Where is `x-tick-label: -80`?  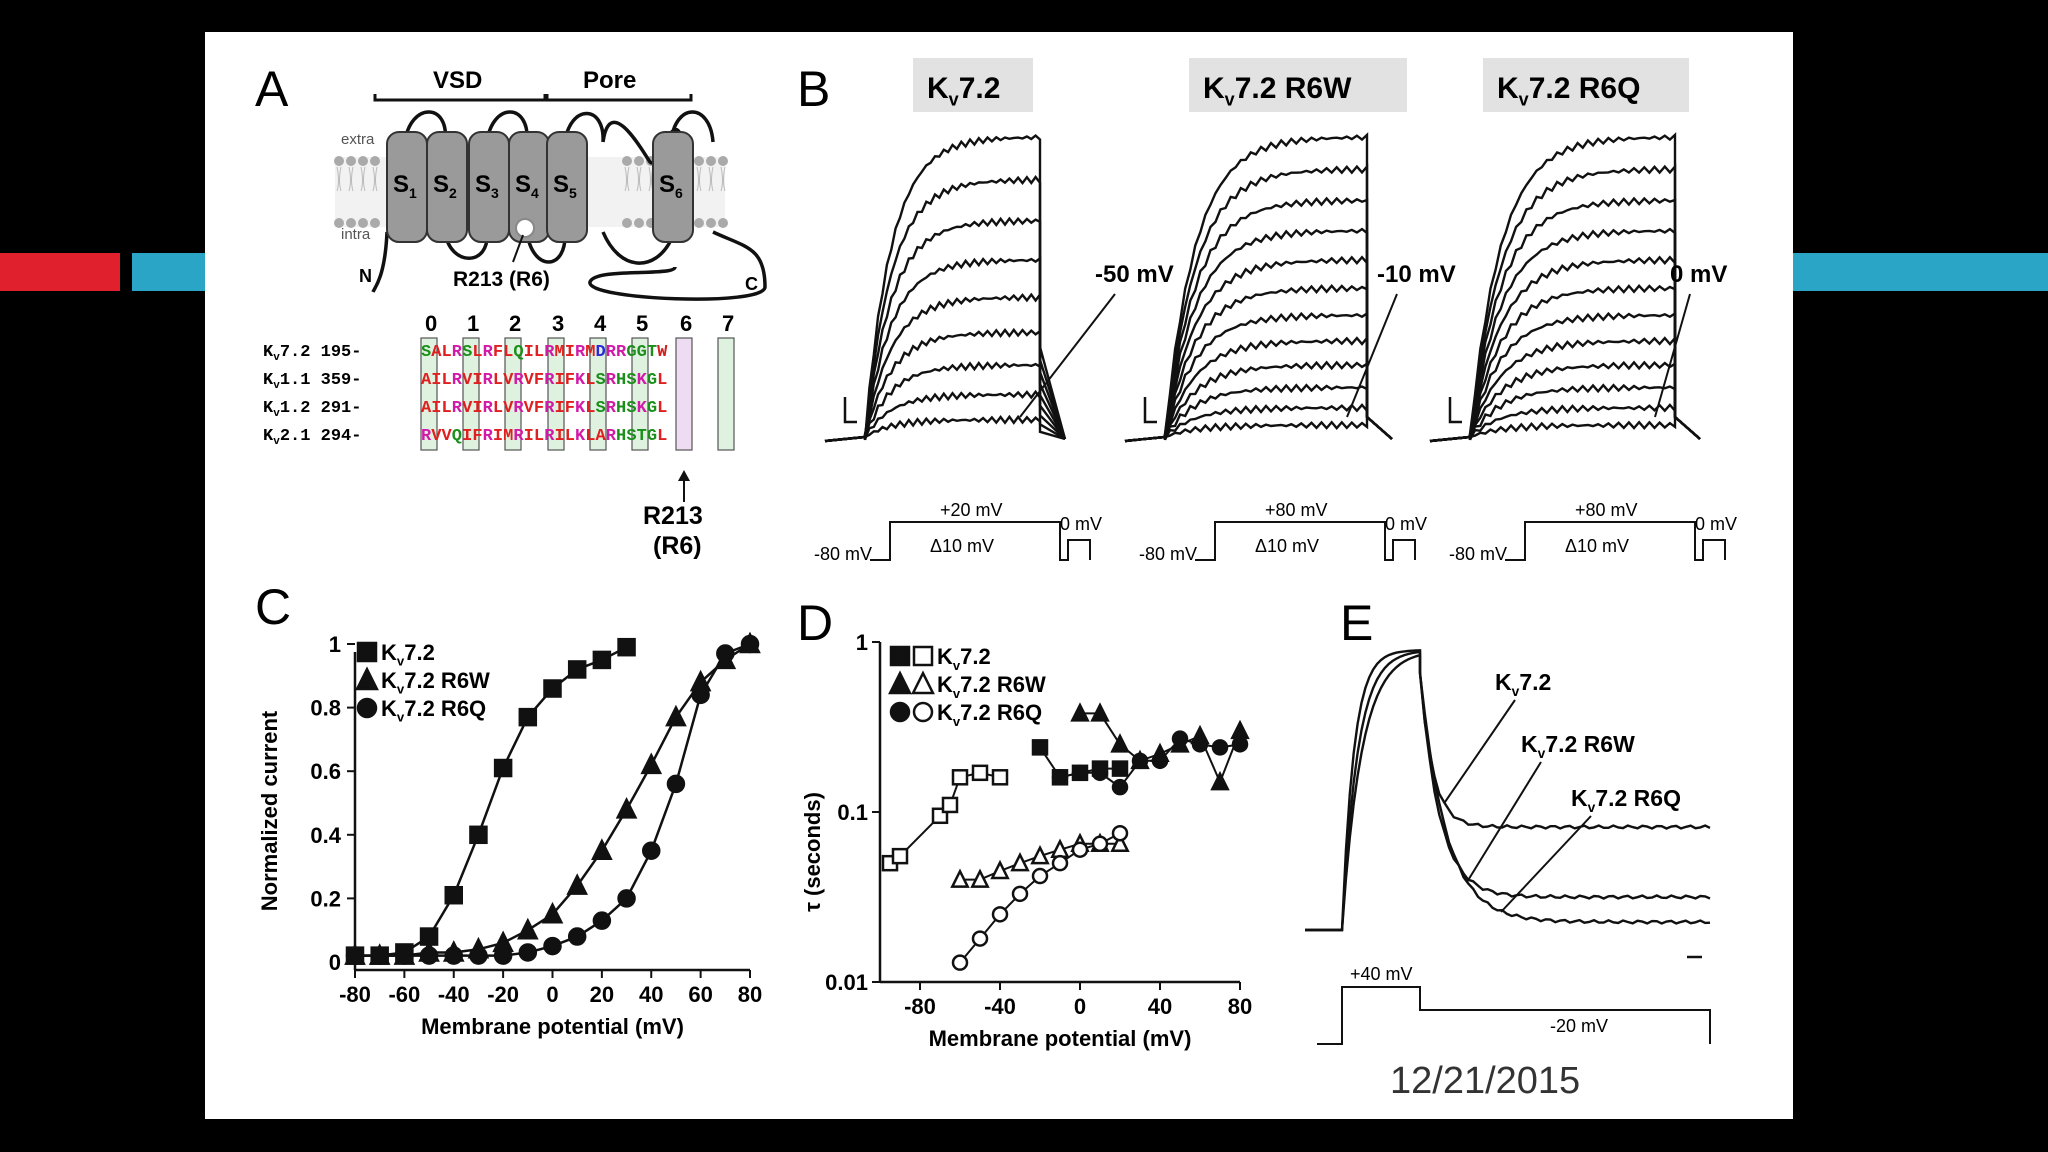 x-tick-label: -80 is located at coordinates (920, 1006).